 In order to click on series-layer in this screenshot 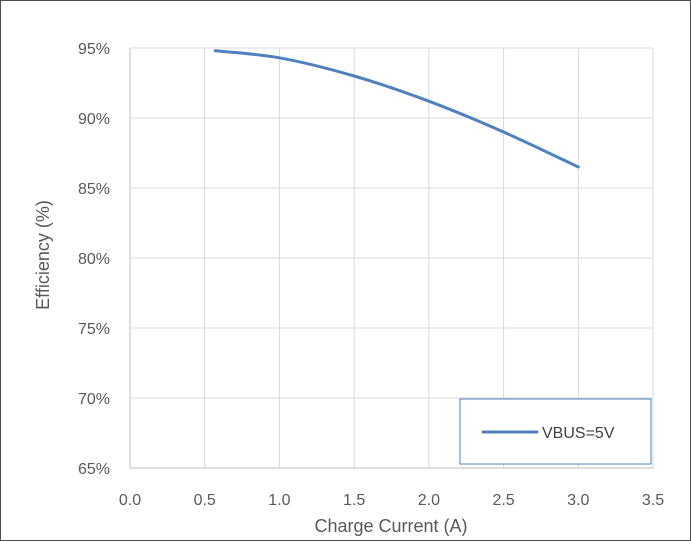, I will do `click(396, 109)`.